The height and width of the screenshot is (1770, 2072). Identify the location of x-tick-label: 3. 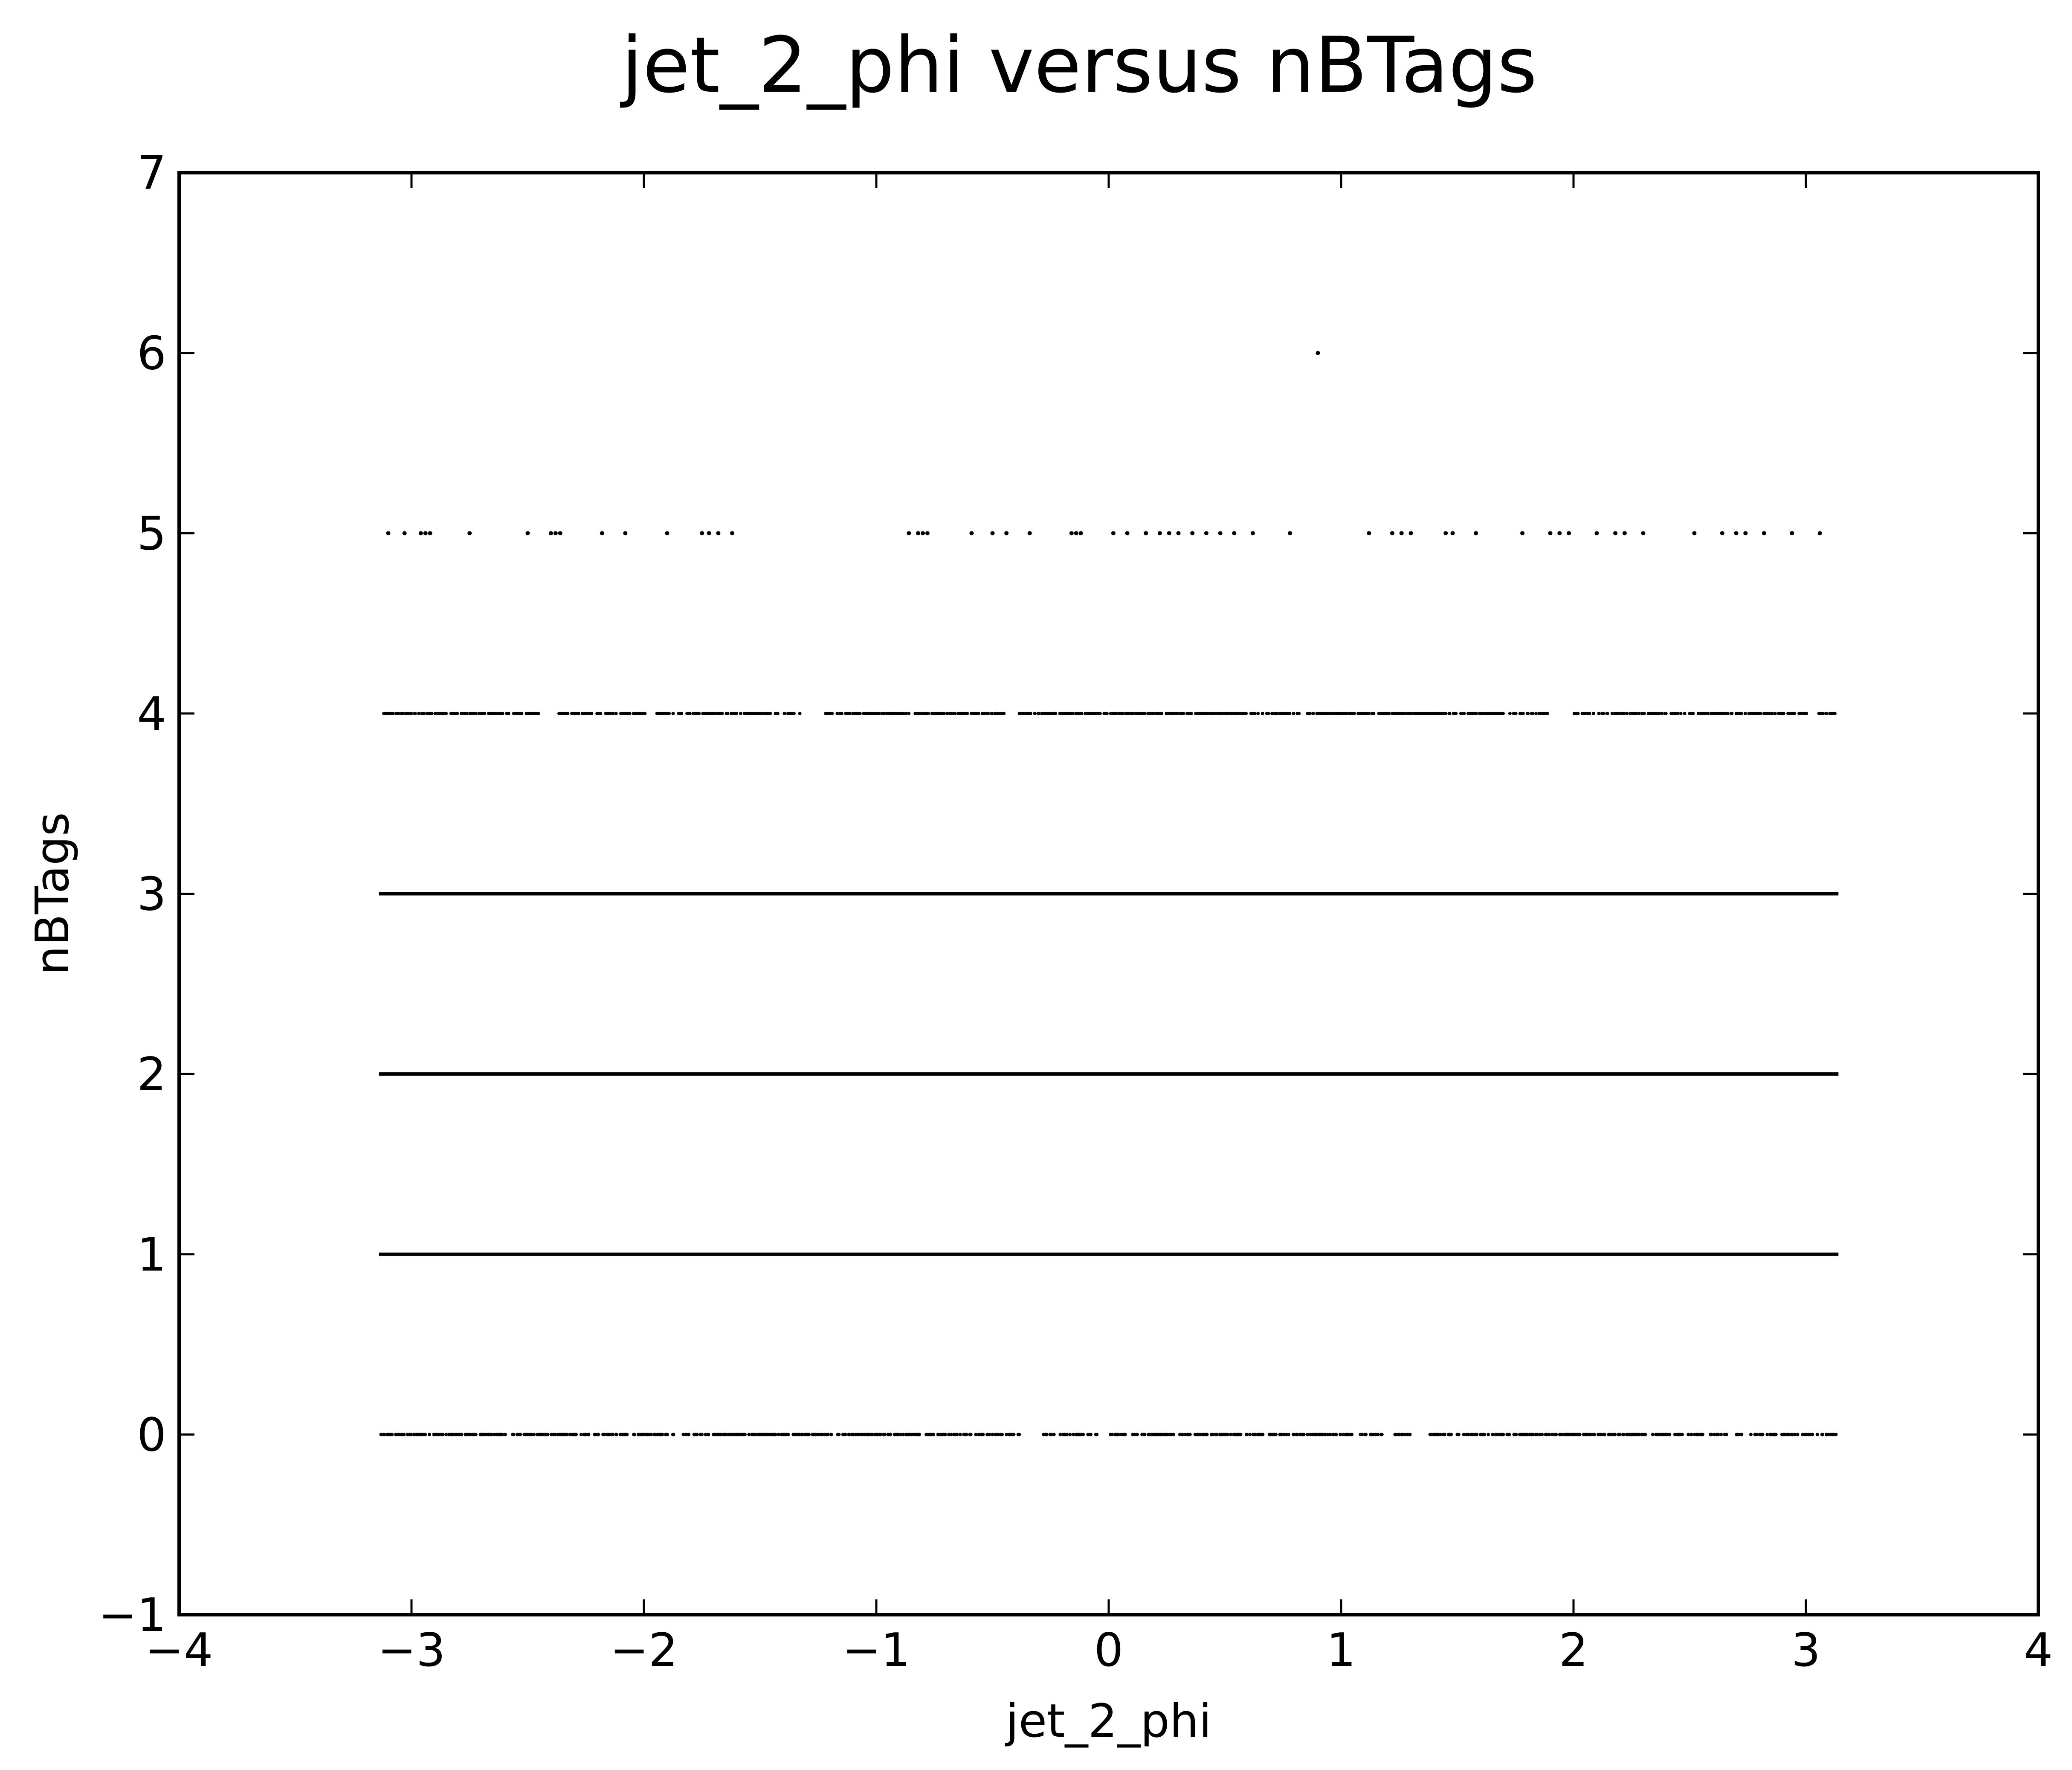
(1806, 1650).